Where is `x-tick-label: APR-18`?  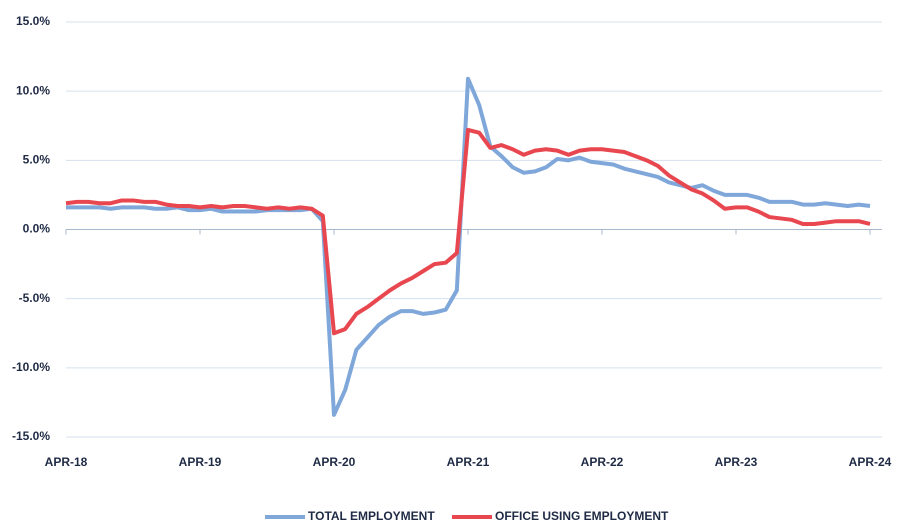 x-tick-label: APR-18 is located at coordinates (66, 462).